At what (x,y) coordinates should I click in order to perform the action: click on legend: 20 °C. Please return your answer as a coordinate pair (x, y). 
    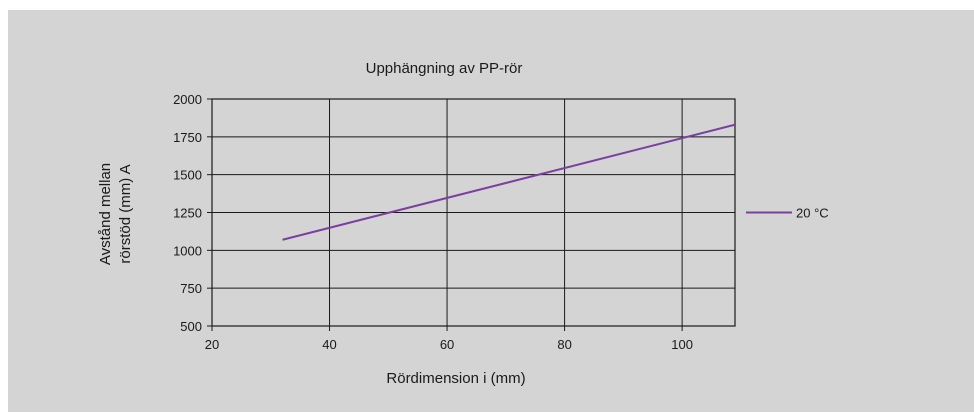
    Looking at the image, I should click on (787, 213).